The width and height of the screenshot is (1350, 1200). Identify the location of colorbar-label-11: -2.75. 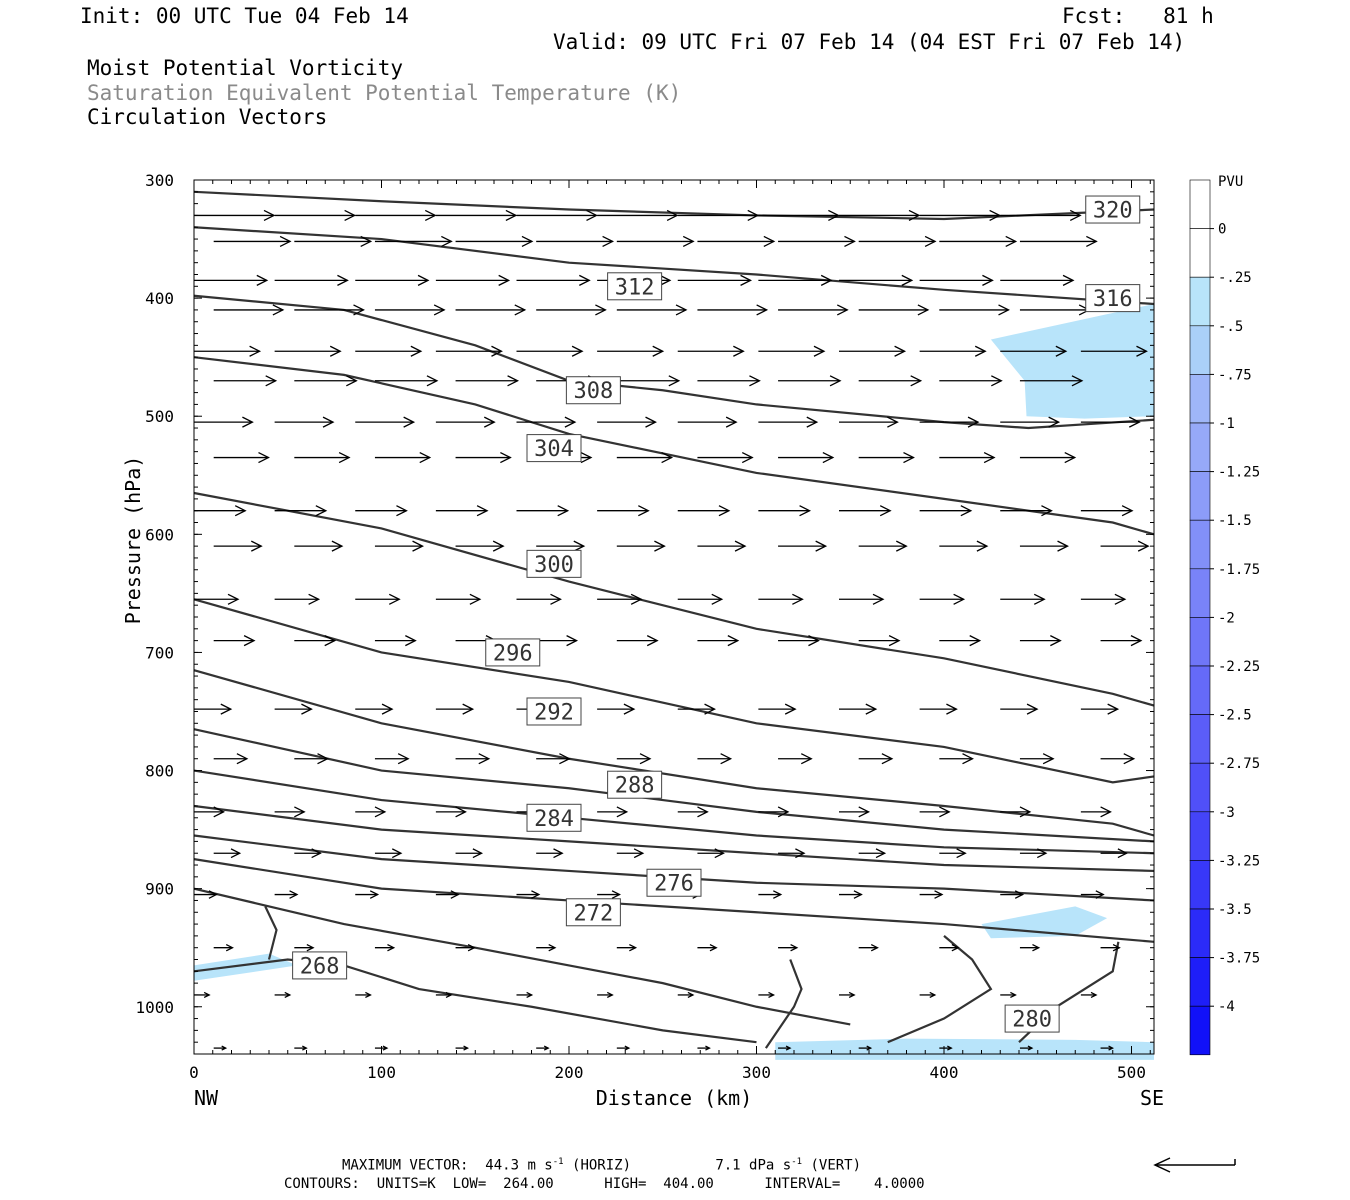
(1239, 764).